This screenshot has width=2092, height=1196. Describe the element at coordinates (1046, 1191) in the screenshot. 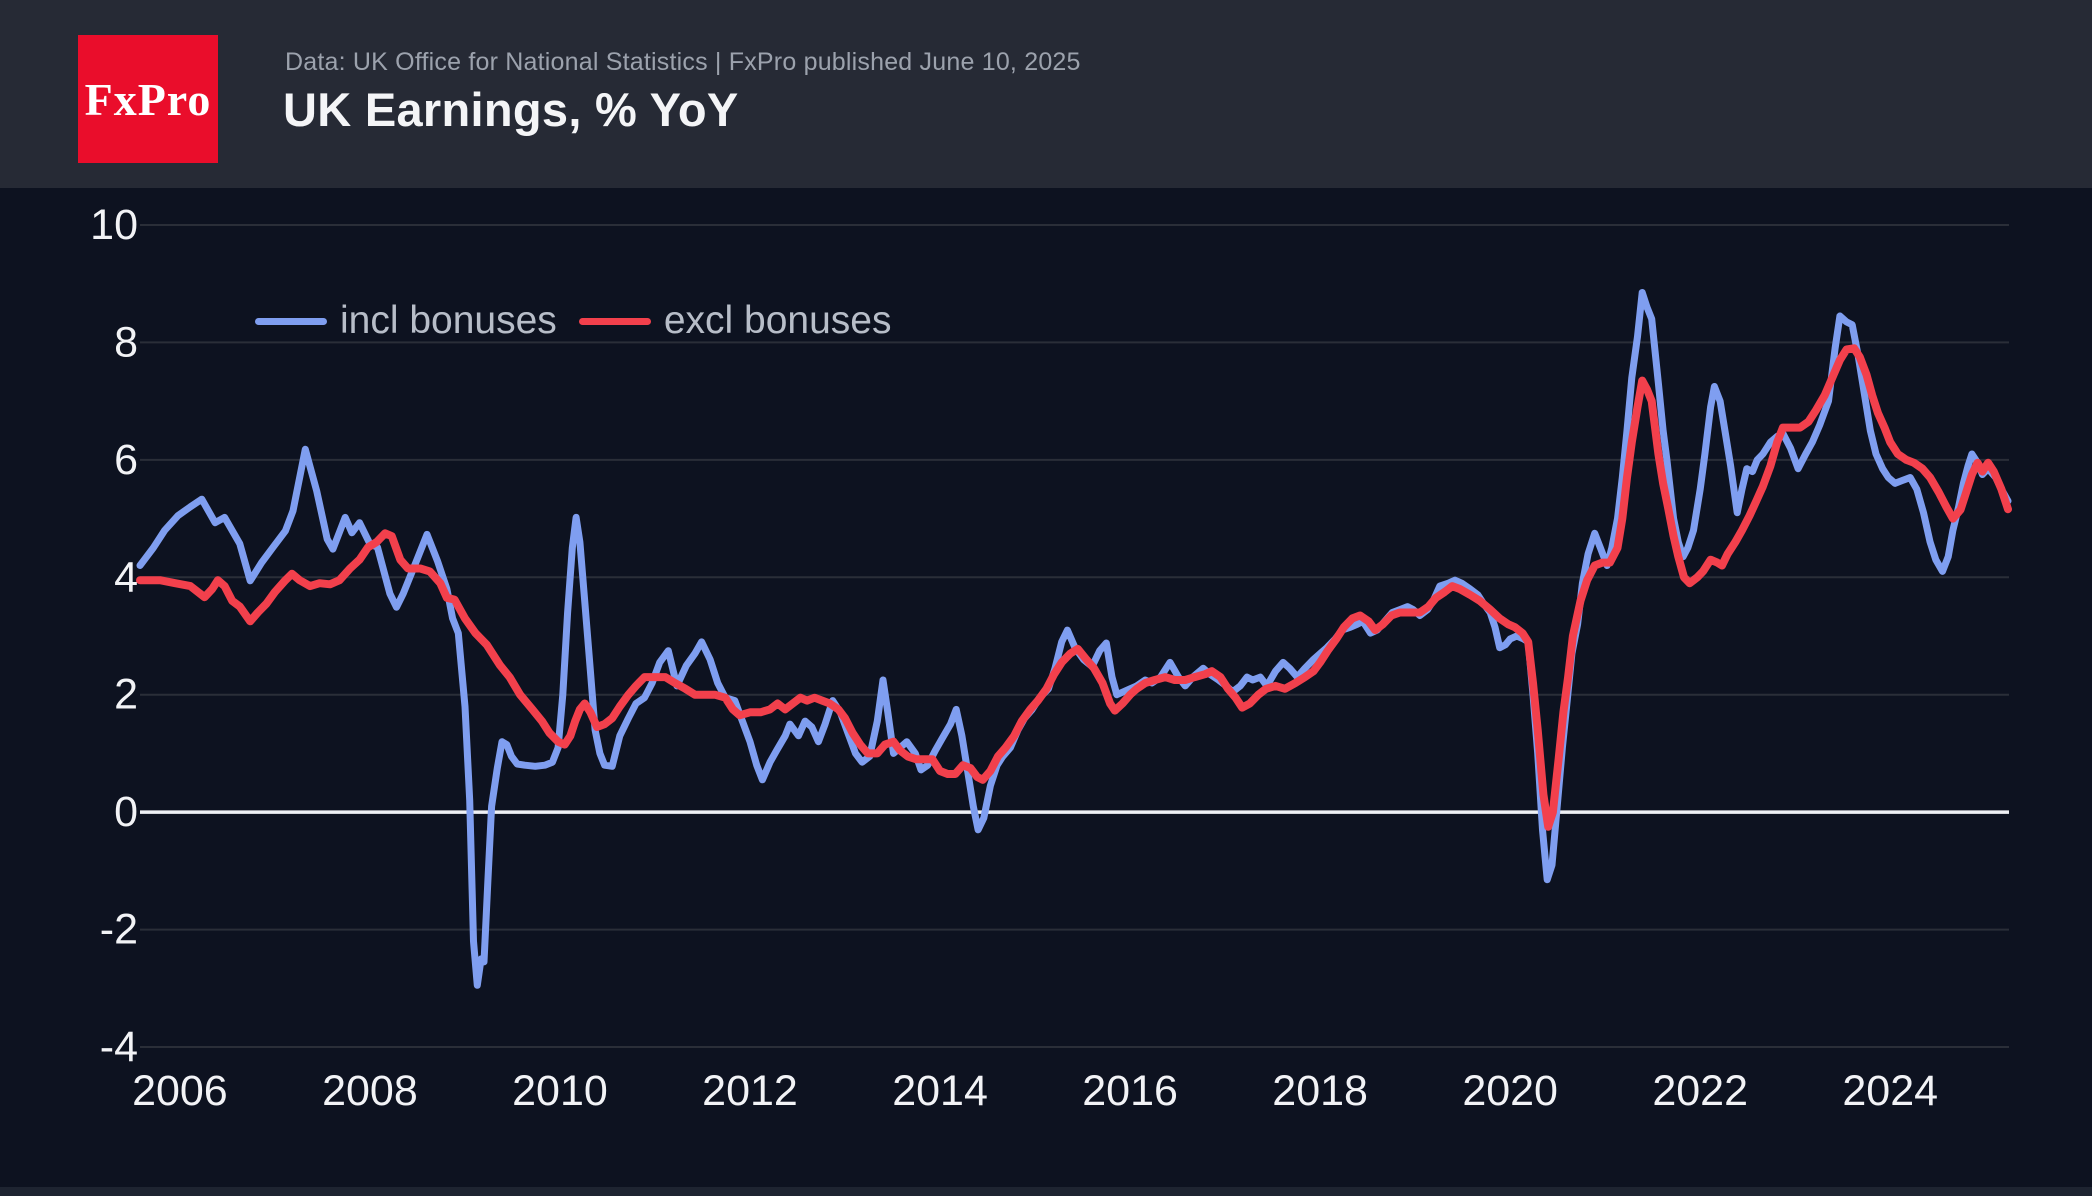

I see `footer-strip` at that location.